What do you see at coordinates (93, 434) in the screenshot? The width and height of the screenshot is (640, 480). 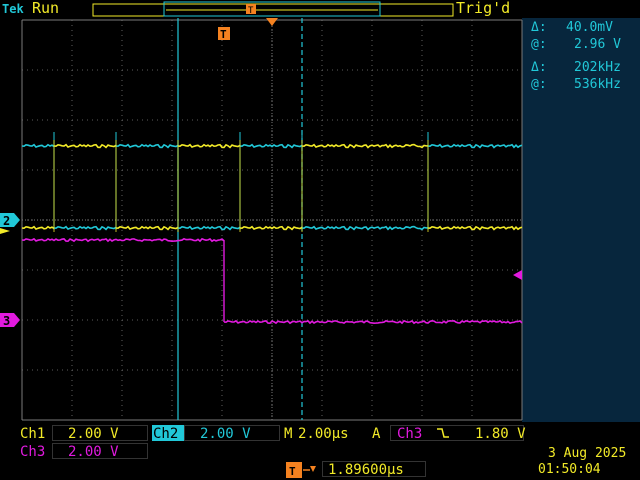 I see `ch1-scale: 2.00 V` at bounding box center [93, 434].